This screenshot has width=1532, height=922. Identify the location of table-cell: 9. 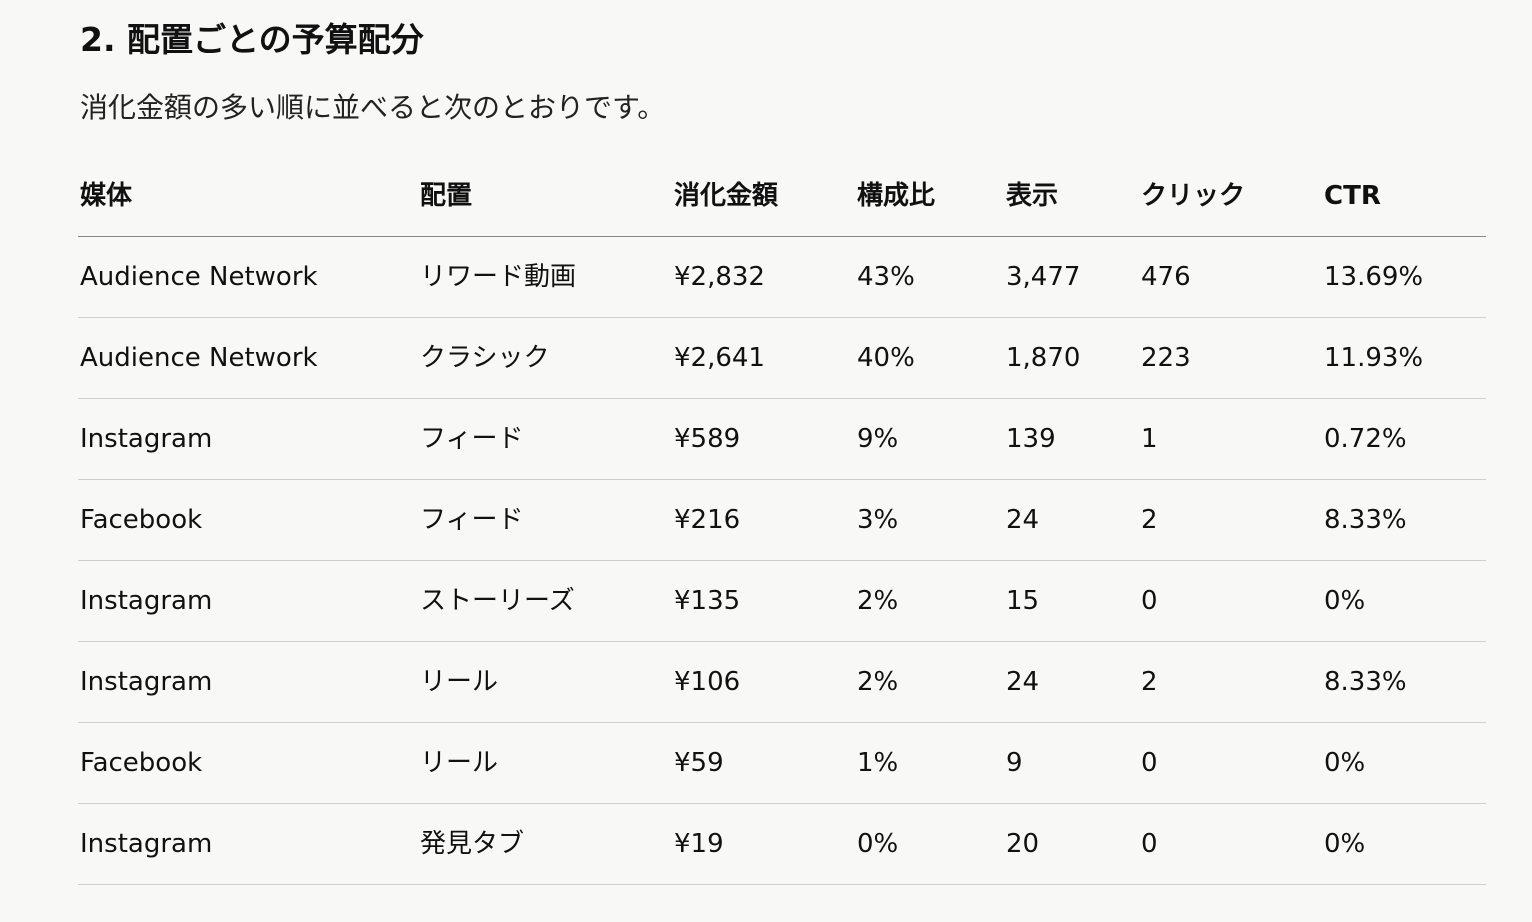
(1014, 763).